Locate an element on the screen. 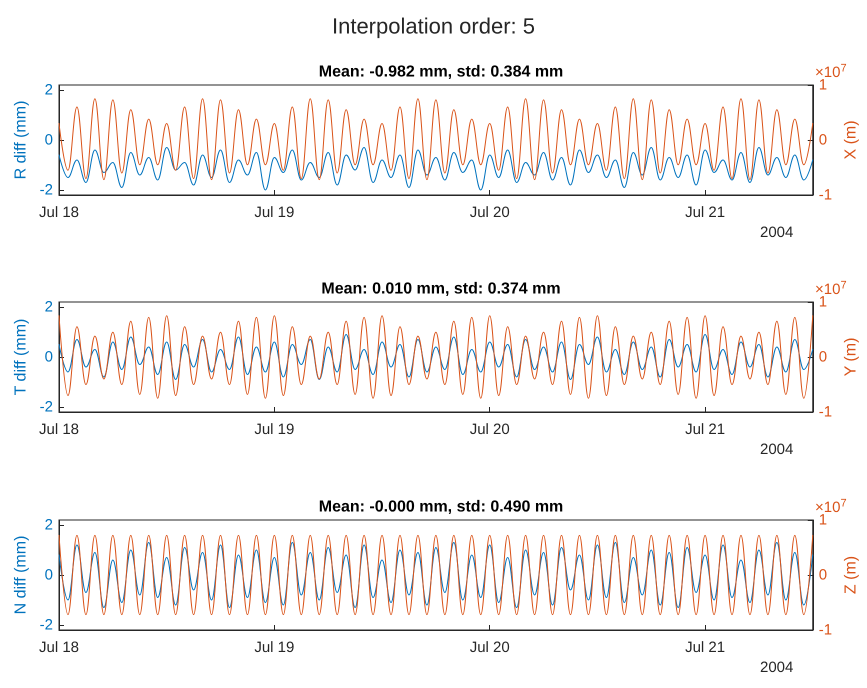 Image resolution: width=867 pixels, height=688 pixels. y2-axis-title: X (m) is located at coordinates (851, 140).